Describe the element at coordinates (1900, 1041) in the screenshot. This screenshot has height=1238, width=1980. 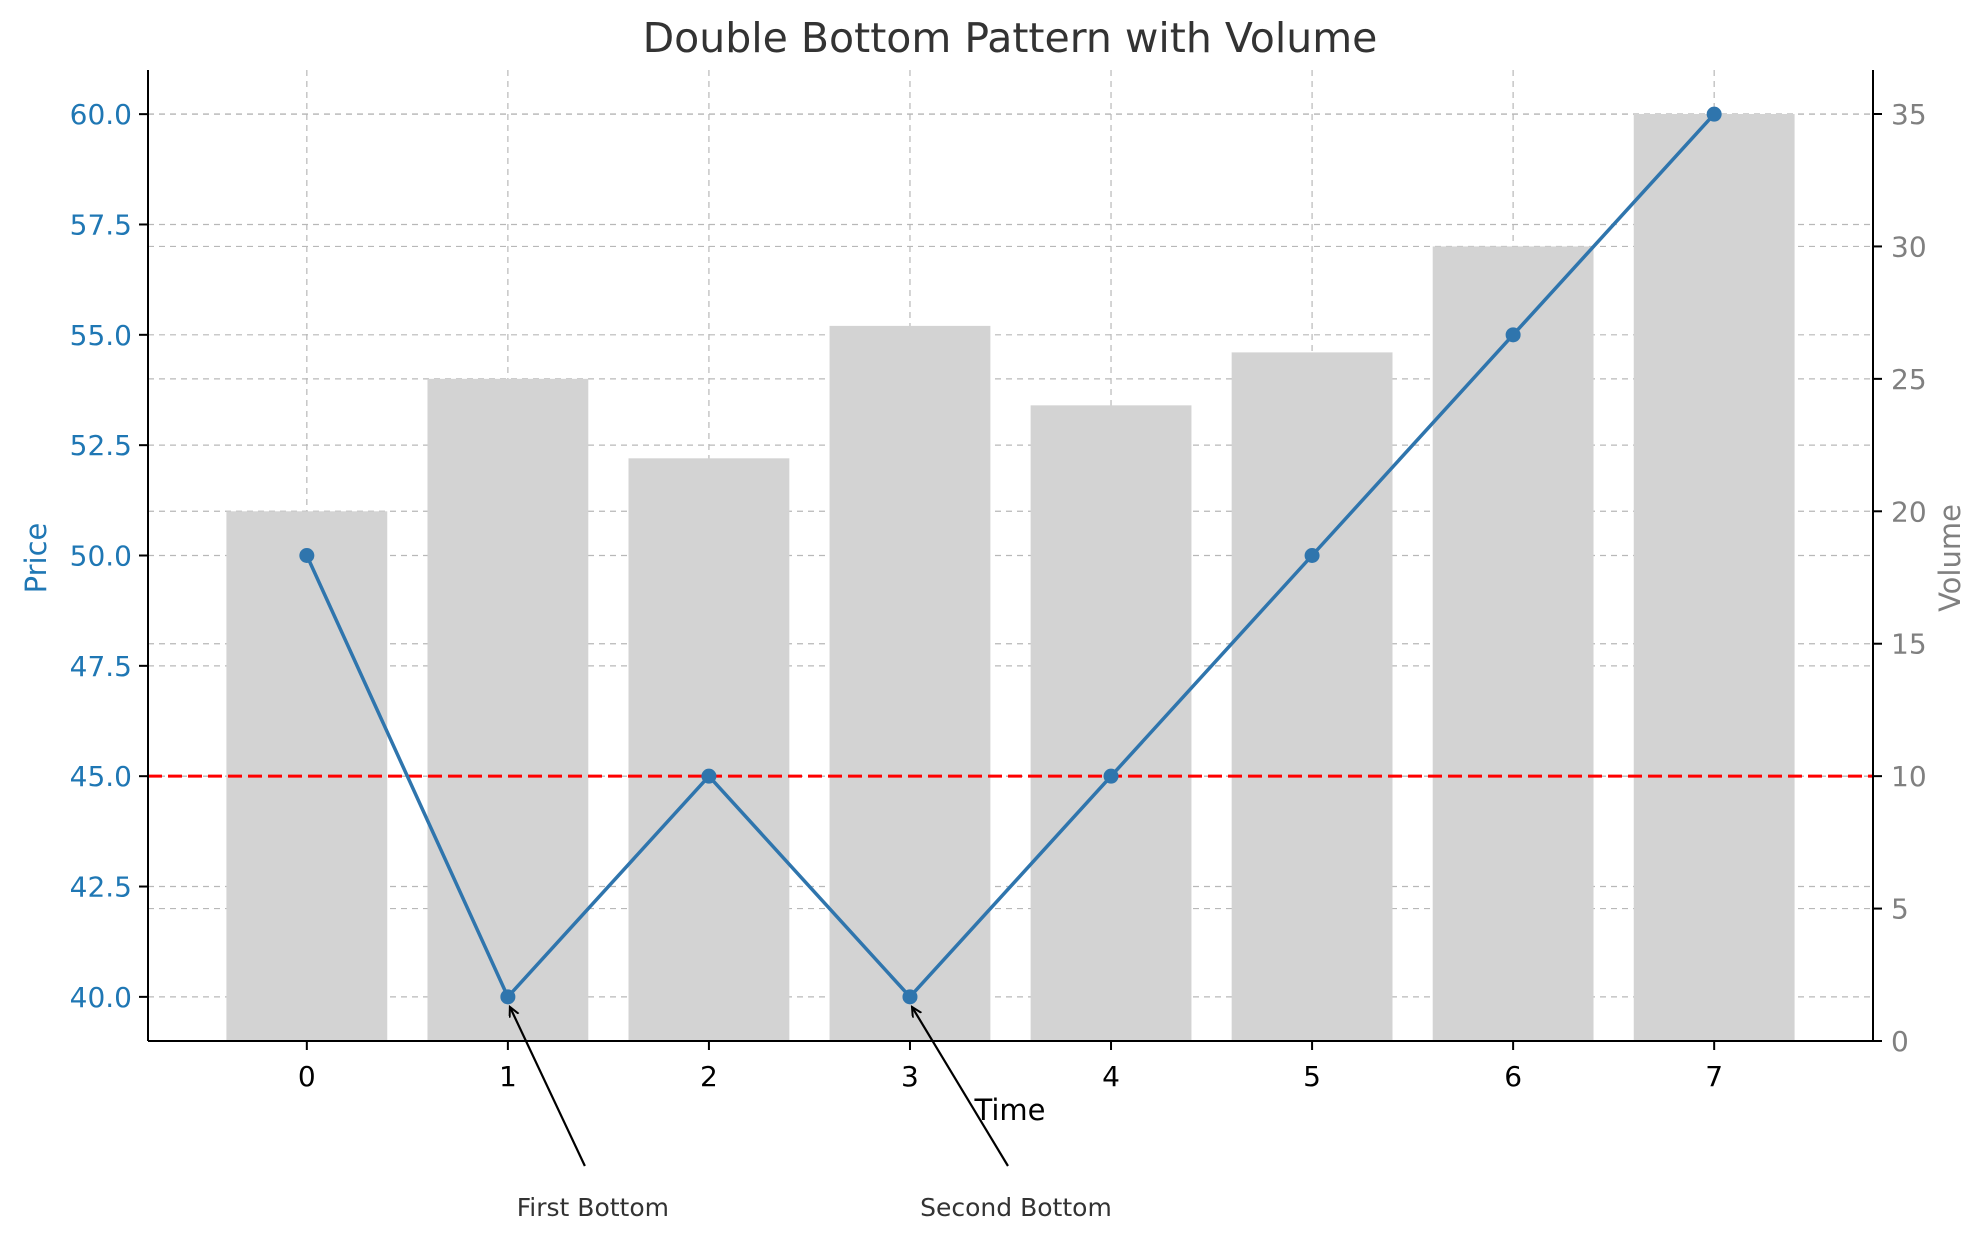
I see `y2-tick-label: 0` at that location.